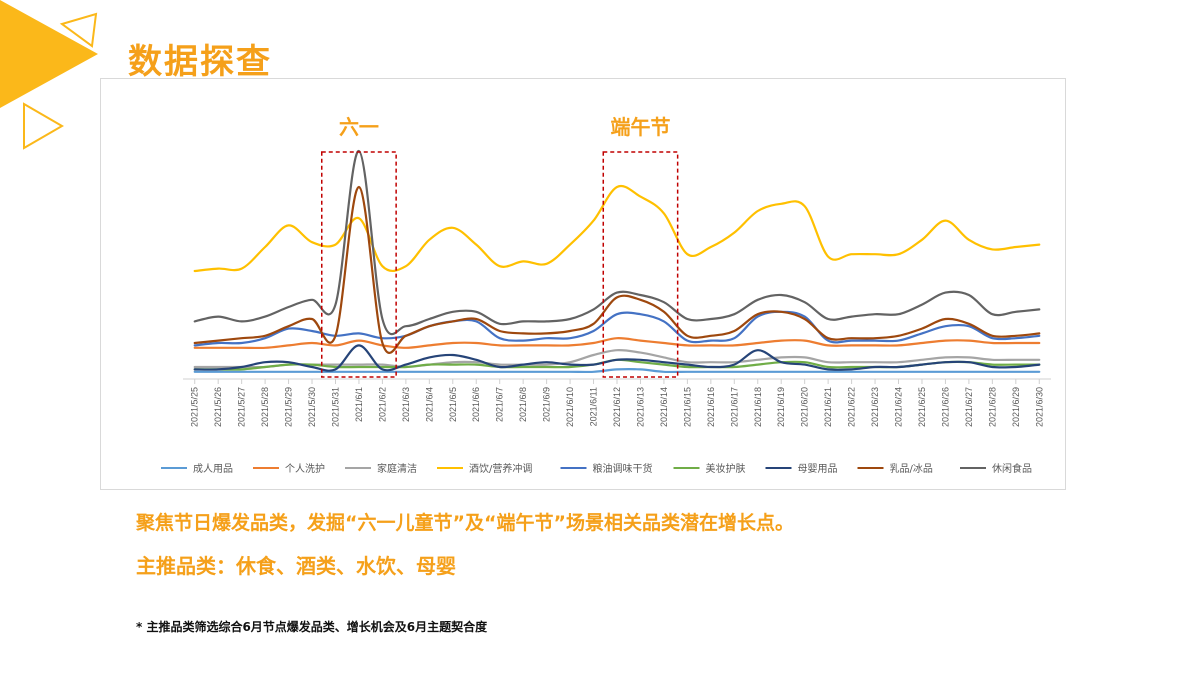 The height and width of the screenshot is (675, 1200). What do you see at coordinates (899, 407) in the screenshot?
I see `x-tick-label: 2021/6/24` at bounding box center [899, 407].